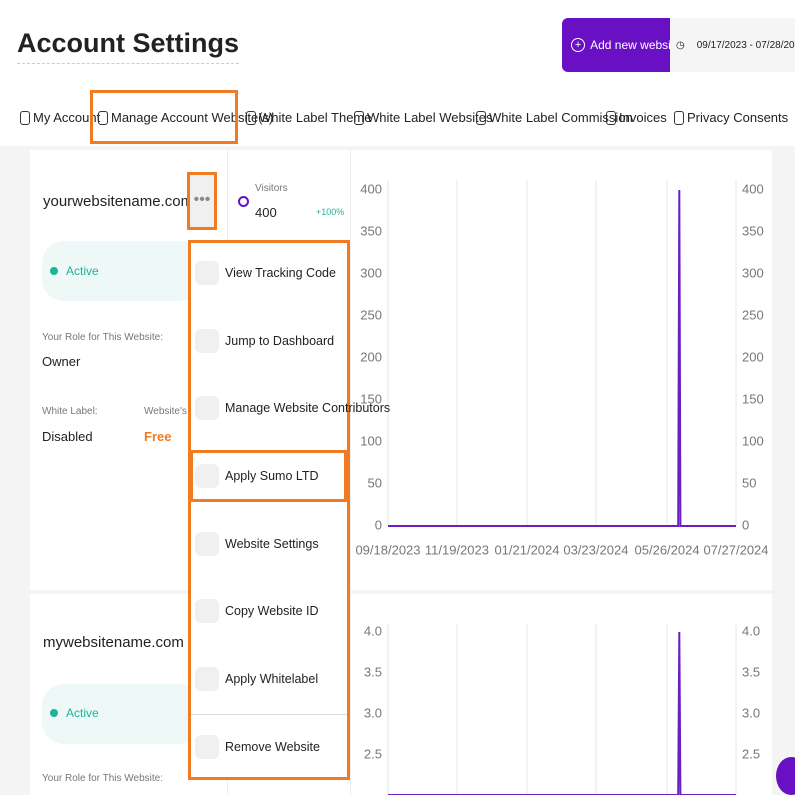 The width and height of the screenshot is (795, 795). Describe the element at coordinates (128, 46) in the screenshot. I see `page-title: Account Settings` at that location.